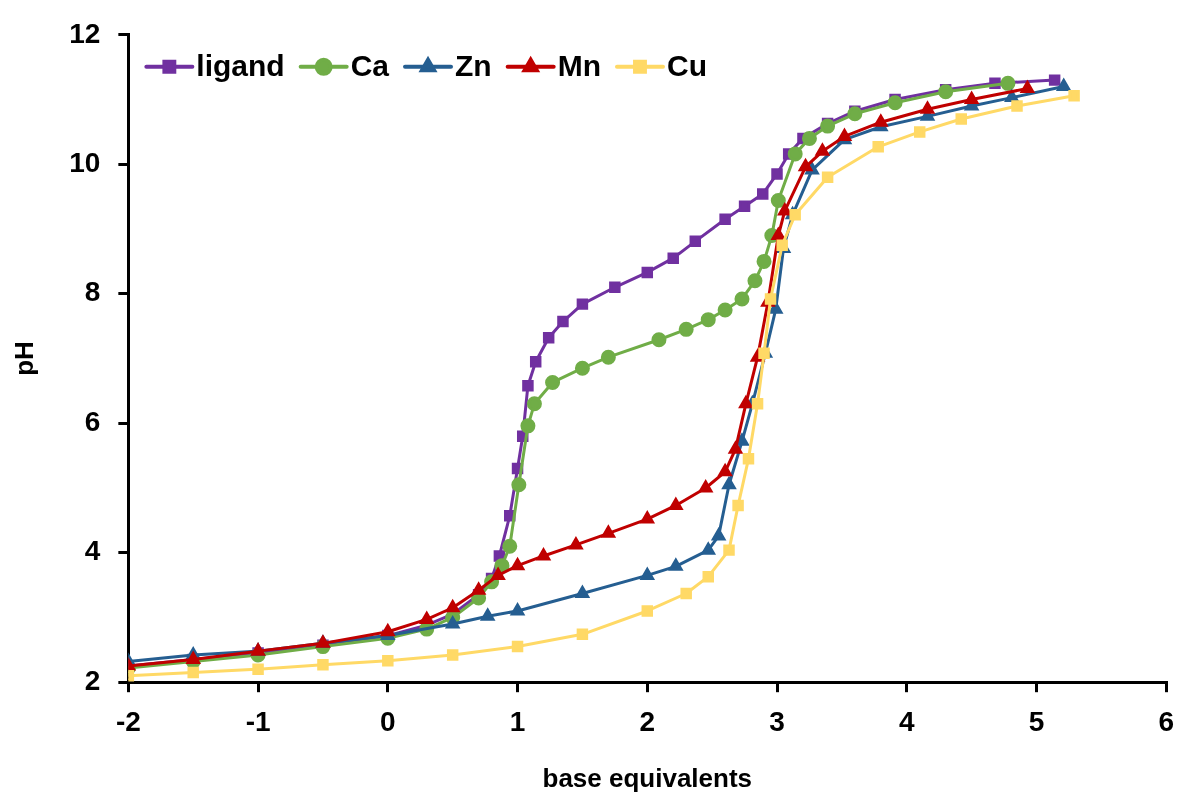  What do you see at coordinates (388, 721) in the screenshot?
I see `x-tick-label: 0` at bounding box center [388, 721].